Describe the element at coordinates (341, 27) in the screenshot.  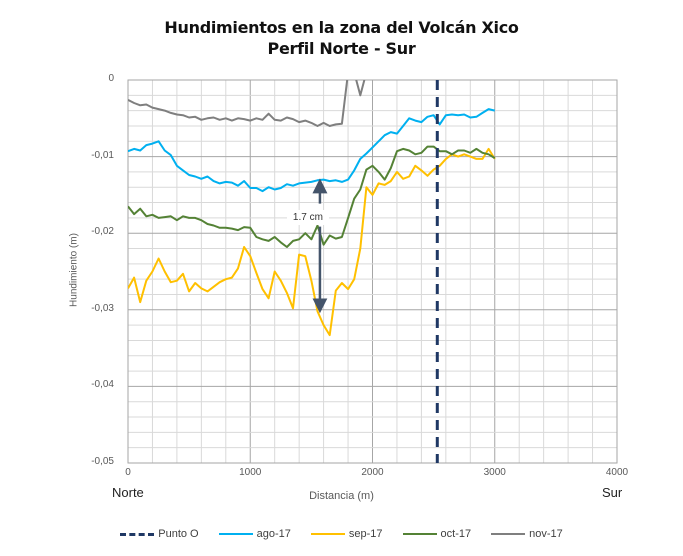
I see `chart-title-line1: Hundimientos en la zona del Volcán Xico` at that location.